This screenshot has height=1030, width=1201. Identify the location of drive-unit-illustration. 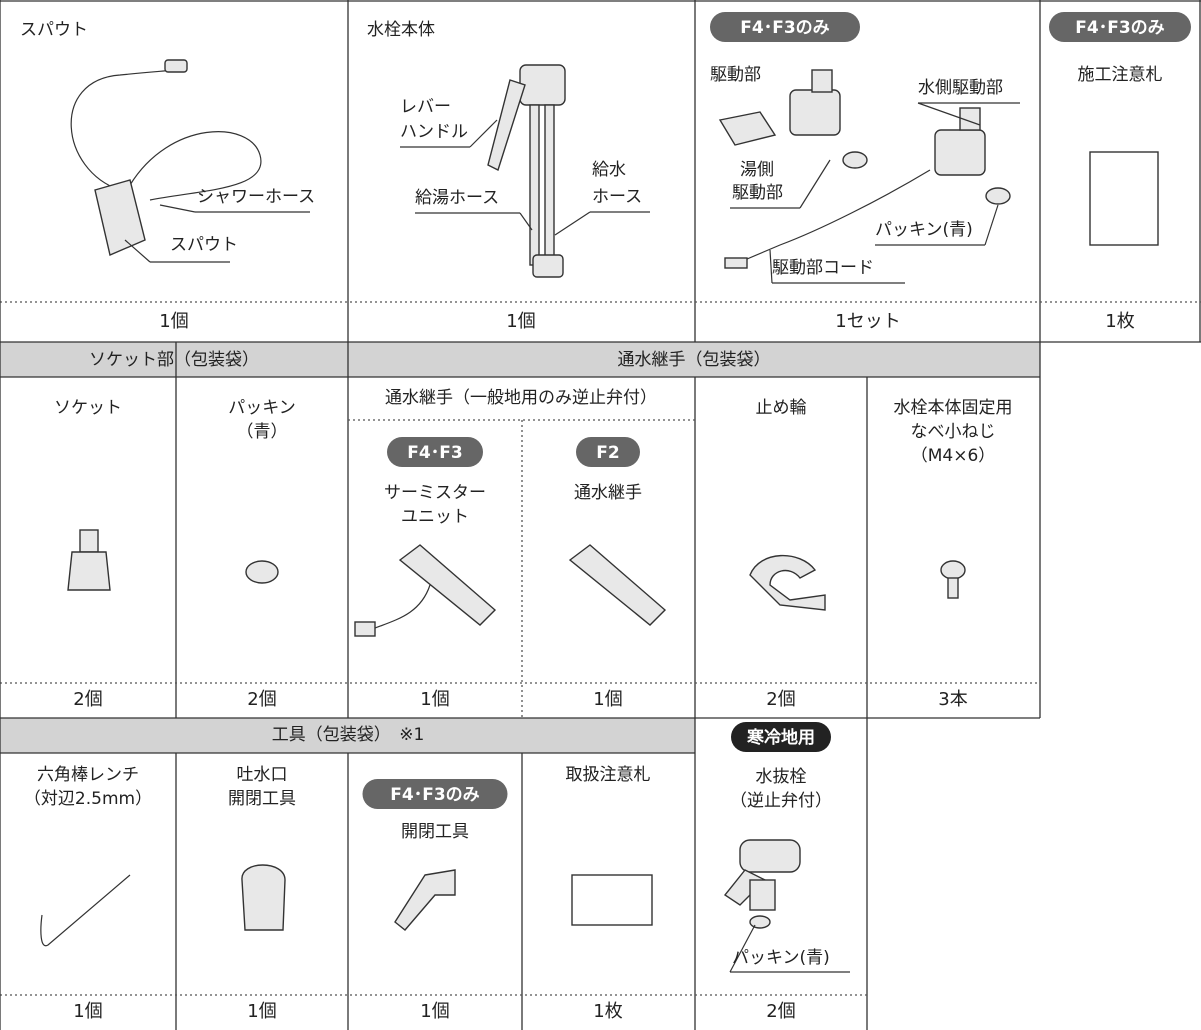
(864, 169).